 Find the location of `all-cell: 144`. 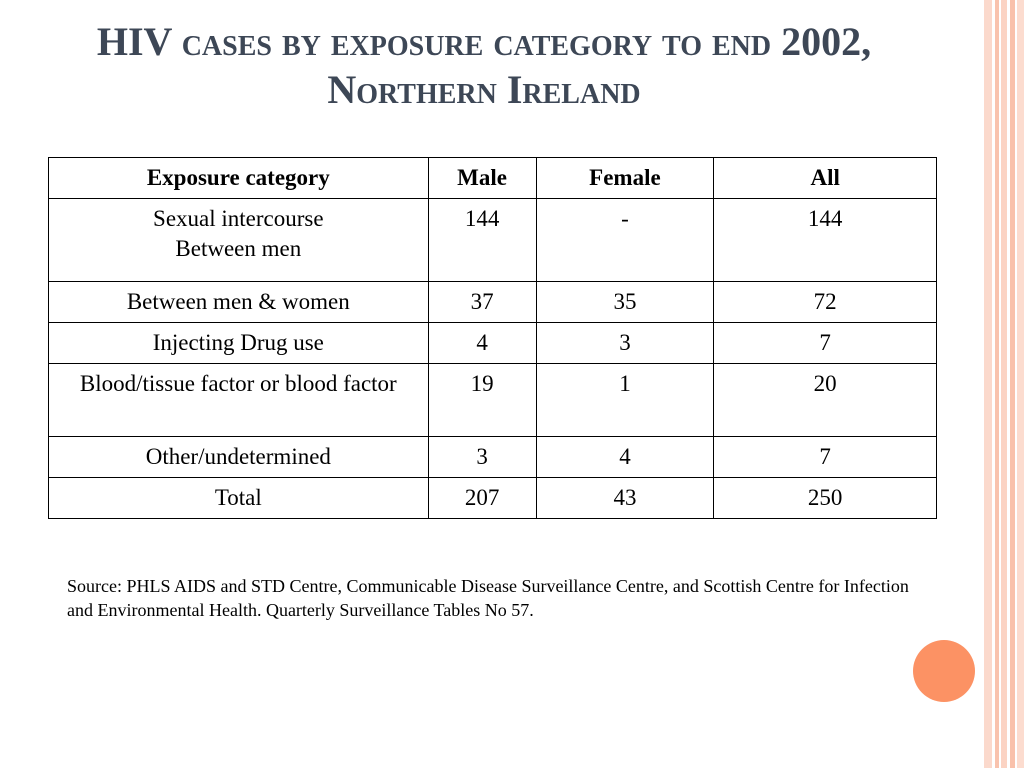

all-cell: 144 is located at coordinates (825, 240).